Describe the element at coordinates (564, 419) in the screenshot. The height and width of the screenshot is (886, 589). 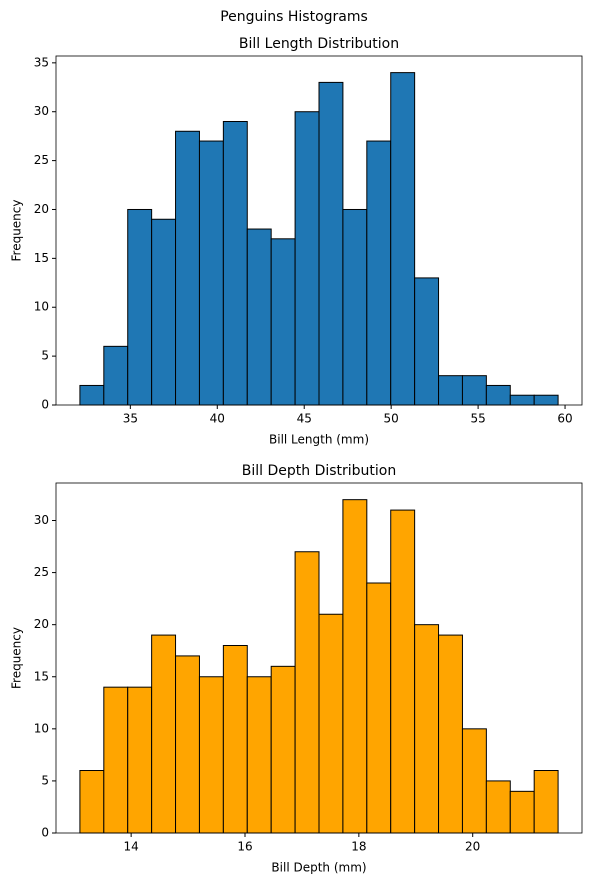
I see `x-tick-label: 60` at that location.